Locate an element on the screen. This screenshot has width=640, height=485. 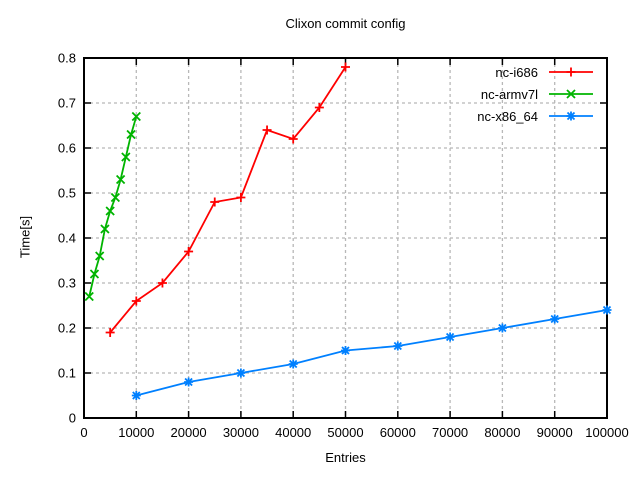
series-line-nc-armv7l is located at coordinates (113, 206).